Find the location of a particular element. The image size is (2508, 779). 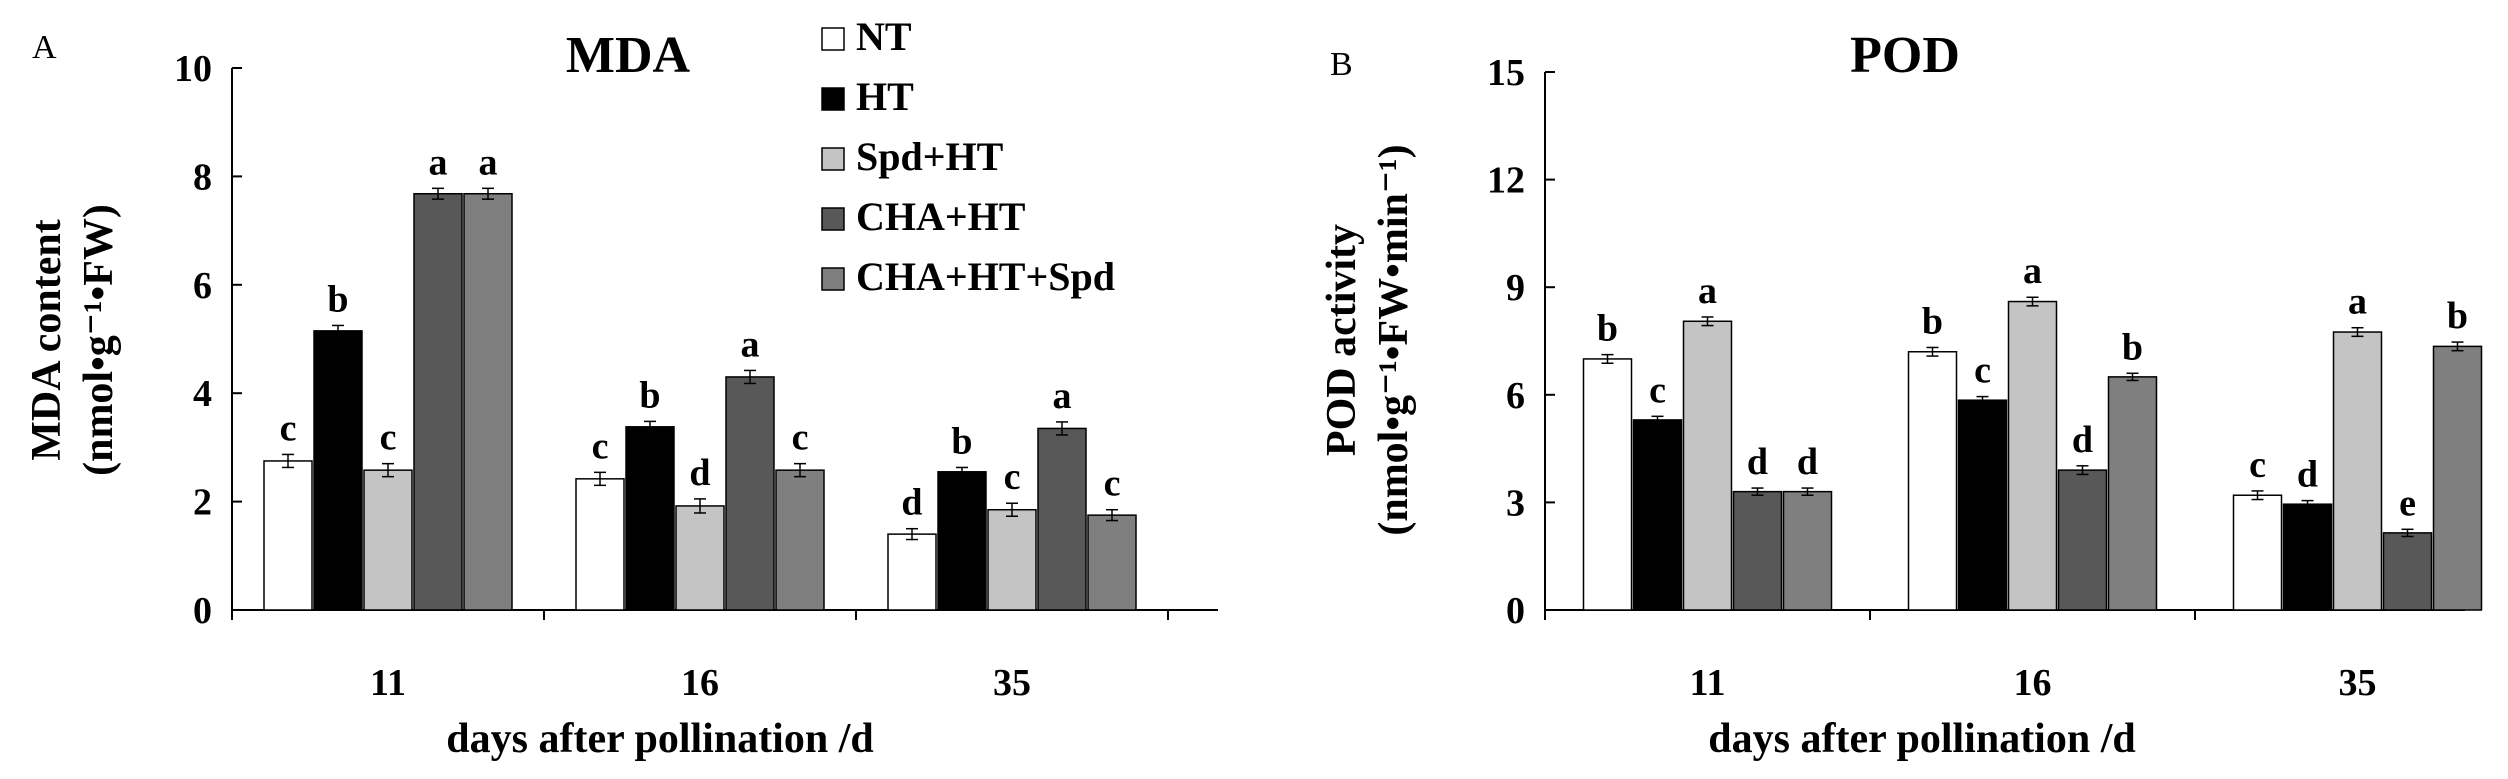

legend: NT HT Spd+HT CHA+HT CHA+HT+Spd is located at coordinates (968, 156).